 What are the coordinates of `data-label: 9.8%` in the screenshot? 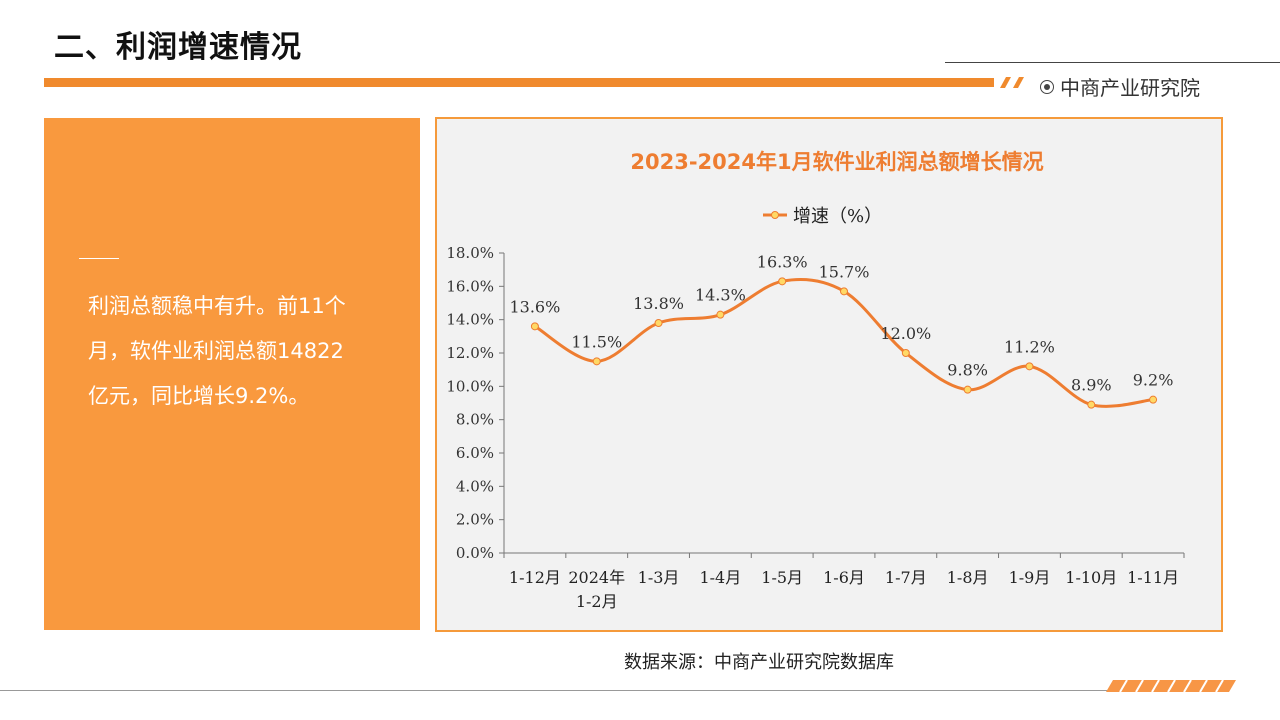 It's located at (967, 370).